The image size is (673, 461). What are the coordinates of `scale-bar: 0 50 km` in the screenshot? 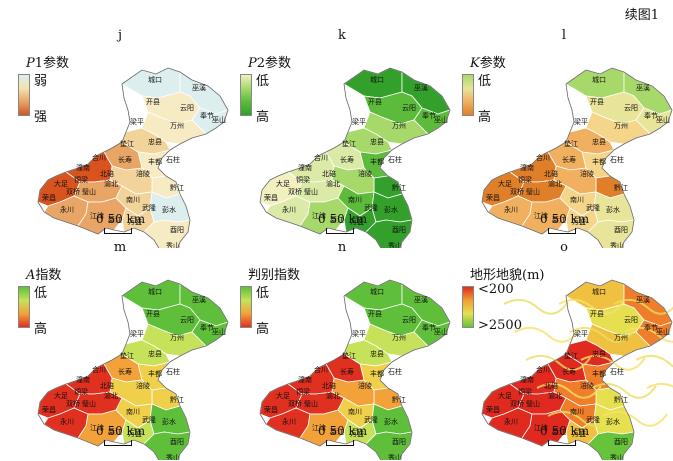 It's located at (564, 219).